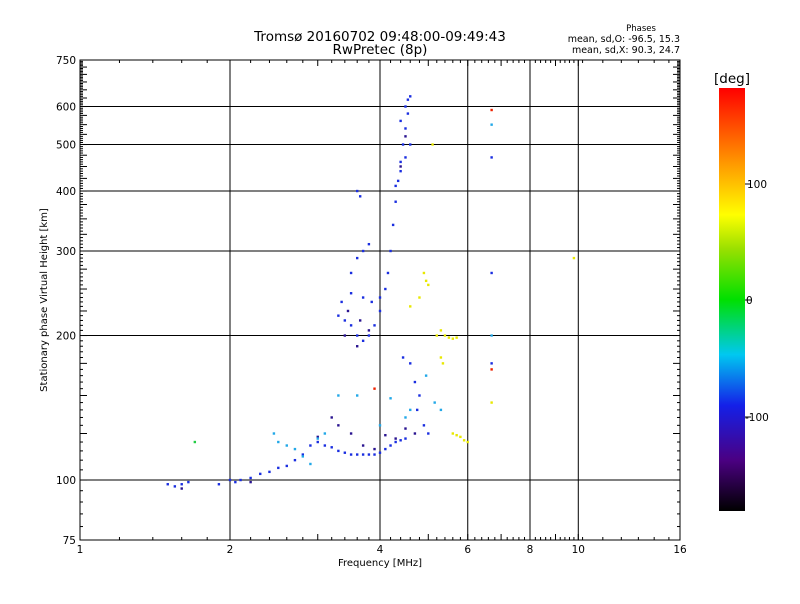 The image size is (800, 604). What do you see at coordinates (578, 550) in the screenshot?
I see `x-tick-label: 10` at bounding box center [578, 550].